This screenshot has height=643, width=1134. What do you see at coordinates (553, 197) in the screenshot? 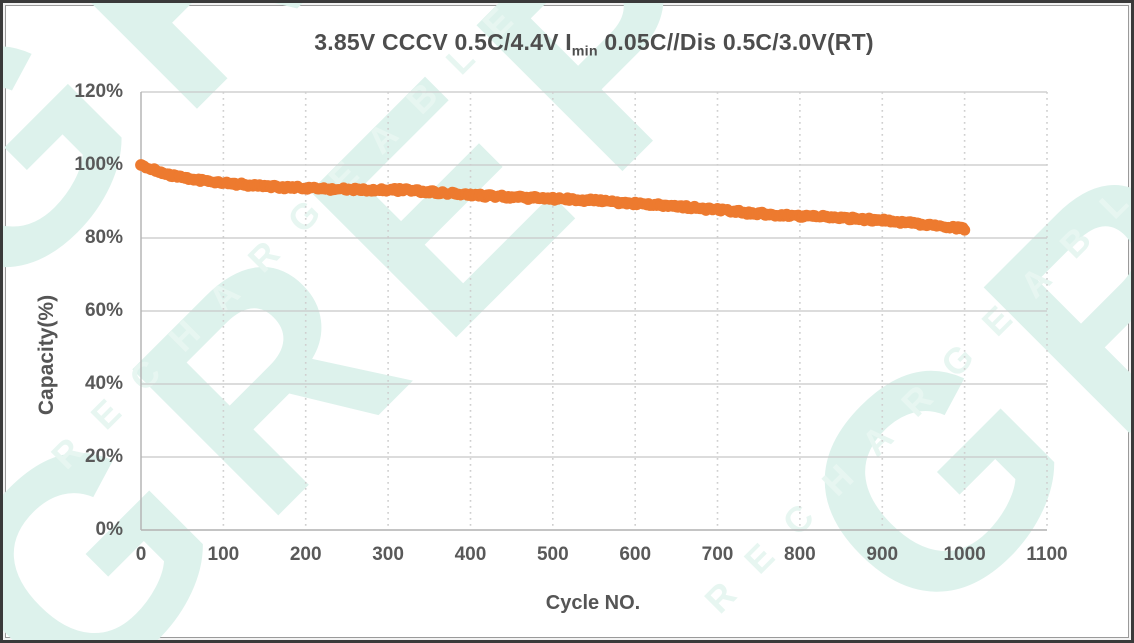
I see `capacity-series` at bounding box center [553, 197].